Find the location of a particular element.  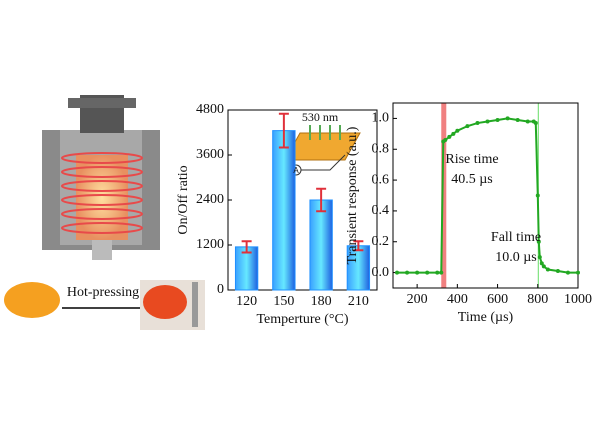

x-axis-label: Time (µs) is located at coordinates (486, 317).